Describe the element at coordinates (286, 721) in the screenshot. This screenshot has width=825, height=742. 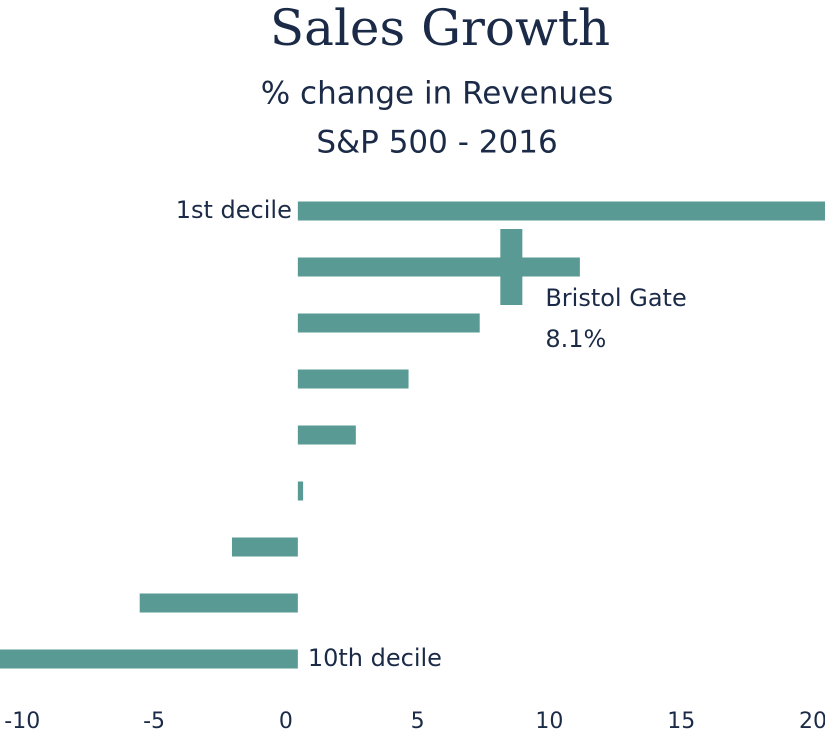
I see `x-tick-label: 0` at that location.